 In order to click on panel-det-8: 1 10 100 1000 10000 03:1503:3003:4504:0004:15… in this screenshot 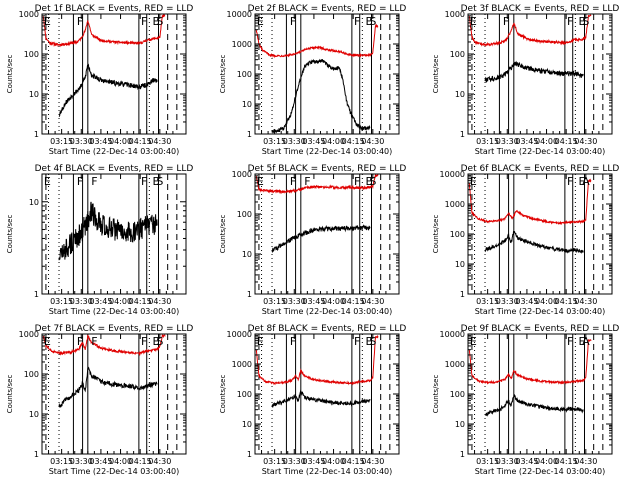, I will do `click(312, 400)`.